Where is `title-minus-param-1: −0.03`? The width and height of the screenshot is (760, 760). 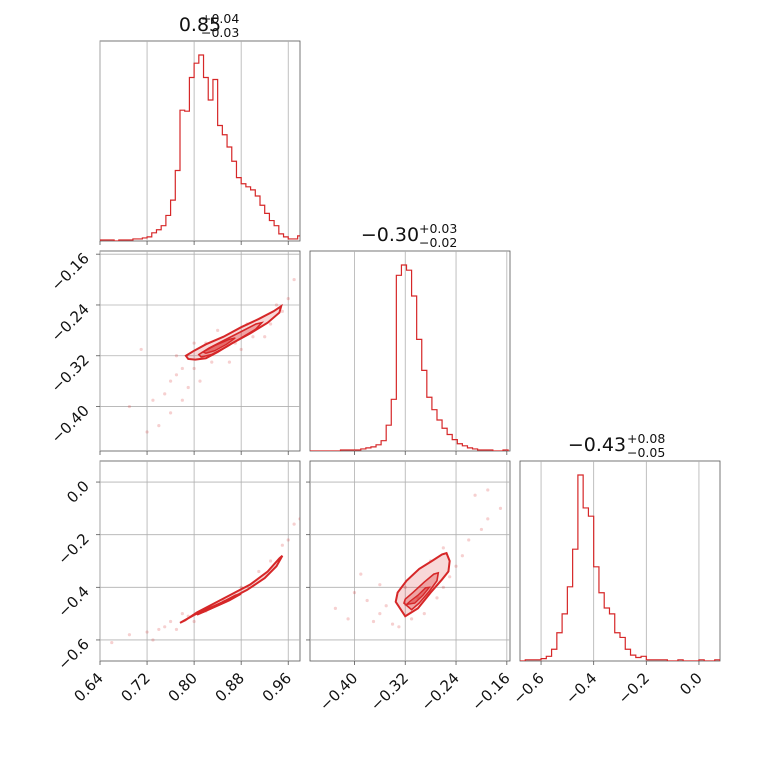 title-minus-param-1: −0.03 is located at coordinates (220, 32).